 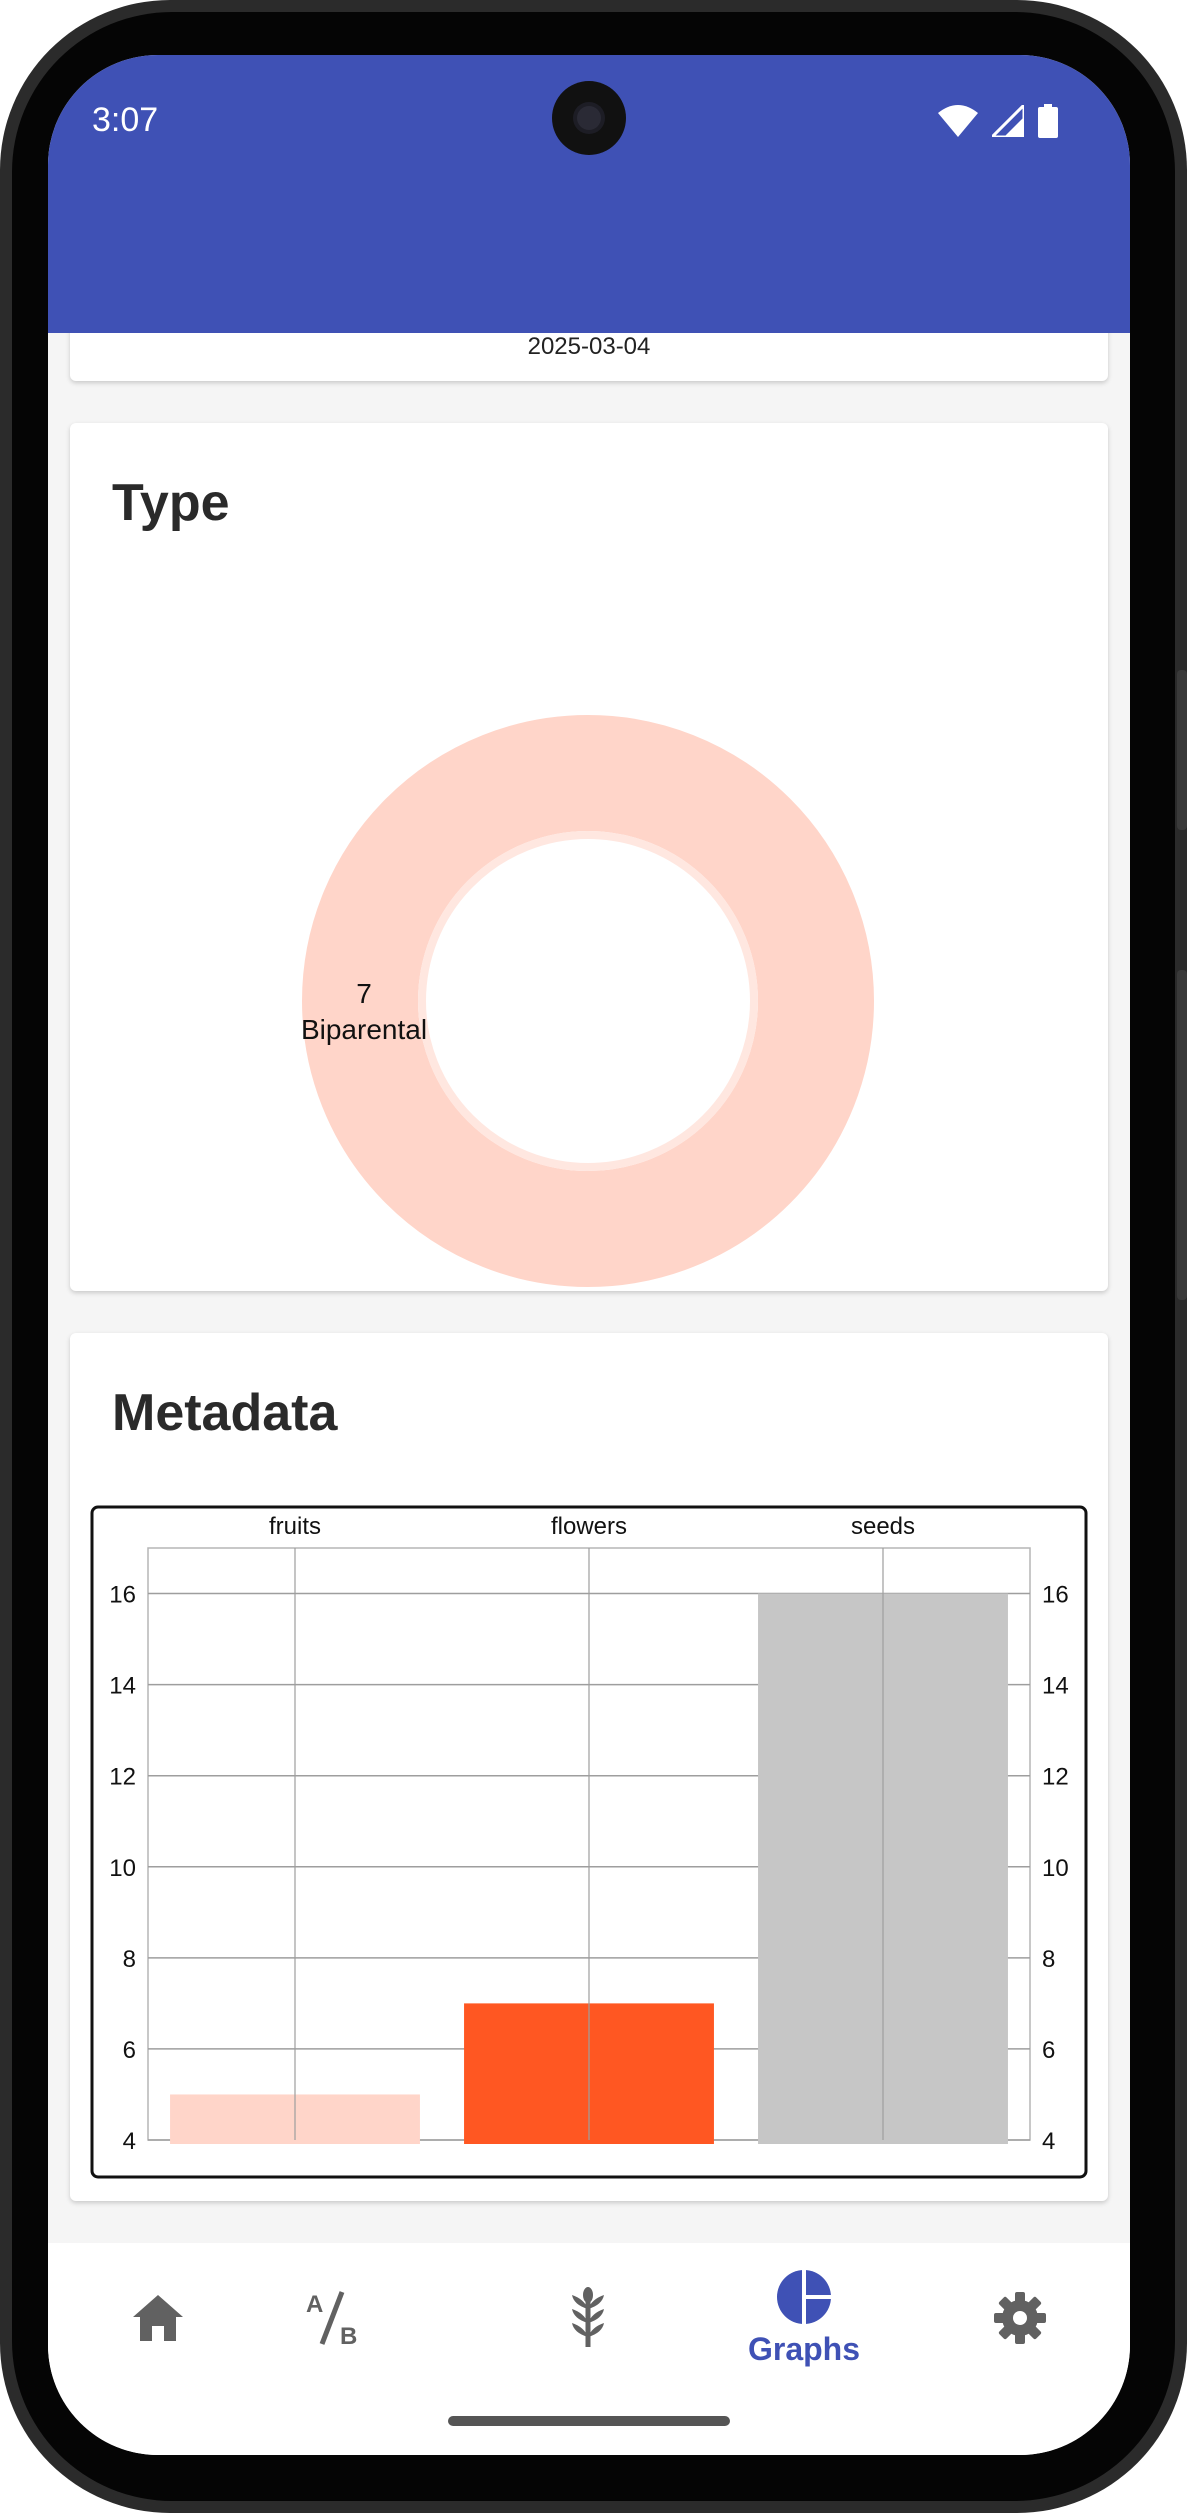 I want to click on wheat-icon, so click(x=588, y=2317).